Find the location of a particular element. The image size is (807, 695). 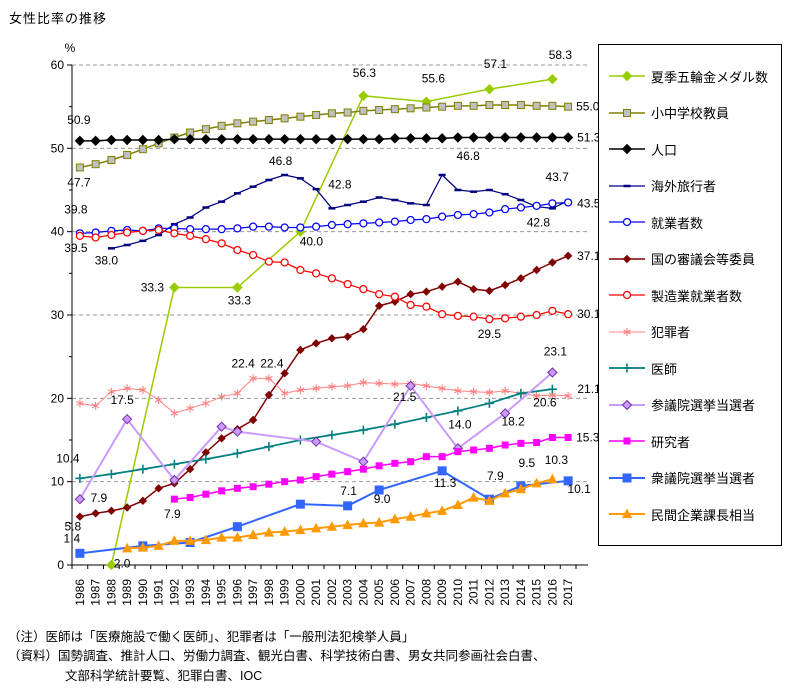

svg-text: 1995 is located at coordinates (222, 592).